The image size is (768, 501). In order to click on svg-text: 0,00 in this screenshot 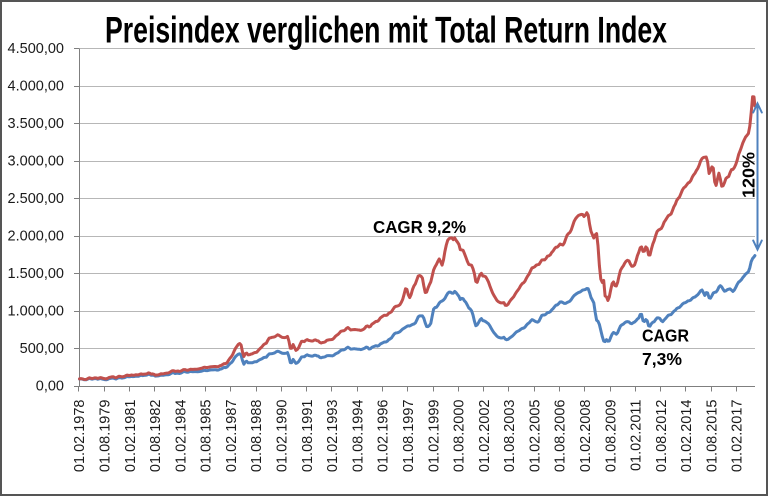, I will do `click(50, 387)`.